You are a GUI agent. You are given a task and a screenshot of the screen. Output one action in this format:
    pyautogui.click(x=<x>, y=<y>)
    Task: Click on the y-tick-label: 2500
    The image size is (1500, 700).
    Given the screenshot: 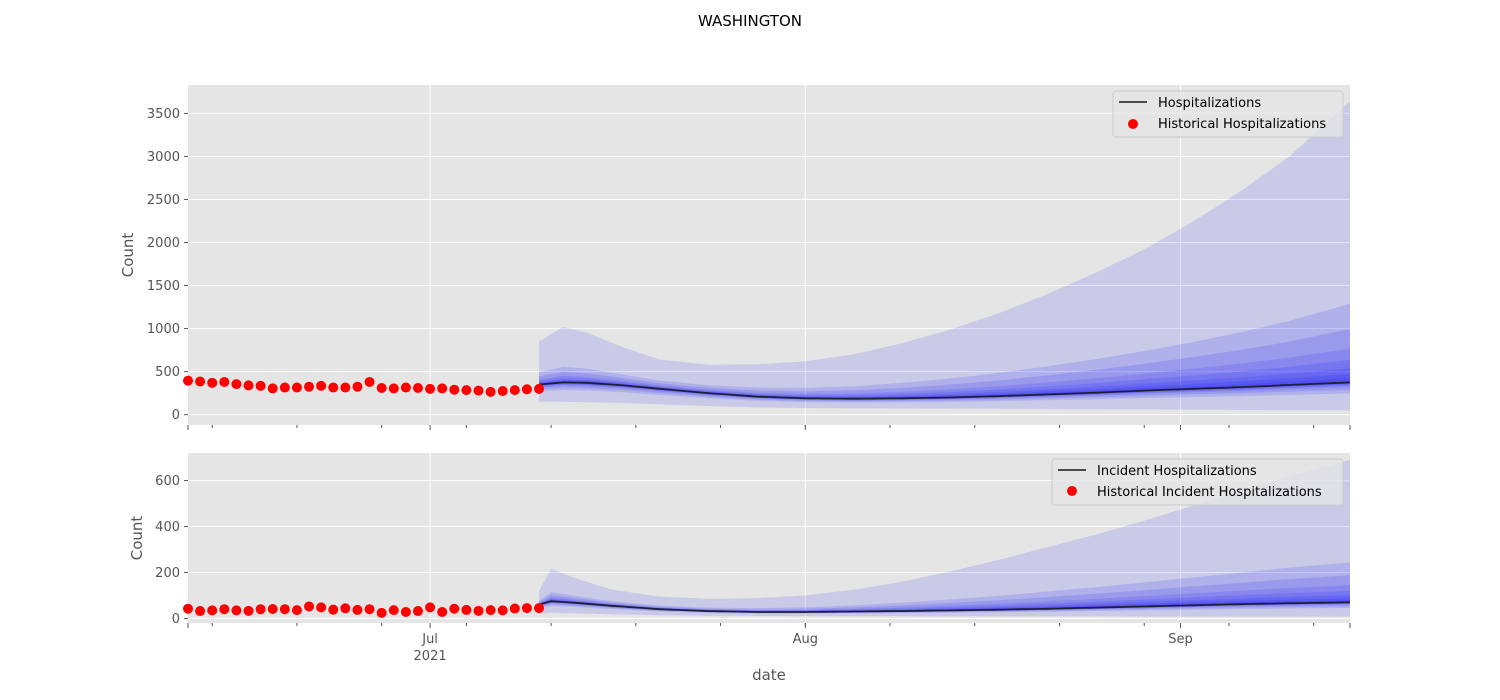 What is the action you would take?
    pyautogui.click(x=163, y=200)
    